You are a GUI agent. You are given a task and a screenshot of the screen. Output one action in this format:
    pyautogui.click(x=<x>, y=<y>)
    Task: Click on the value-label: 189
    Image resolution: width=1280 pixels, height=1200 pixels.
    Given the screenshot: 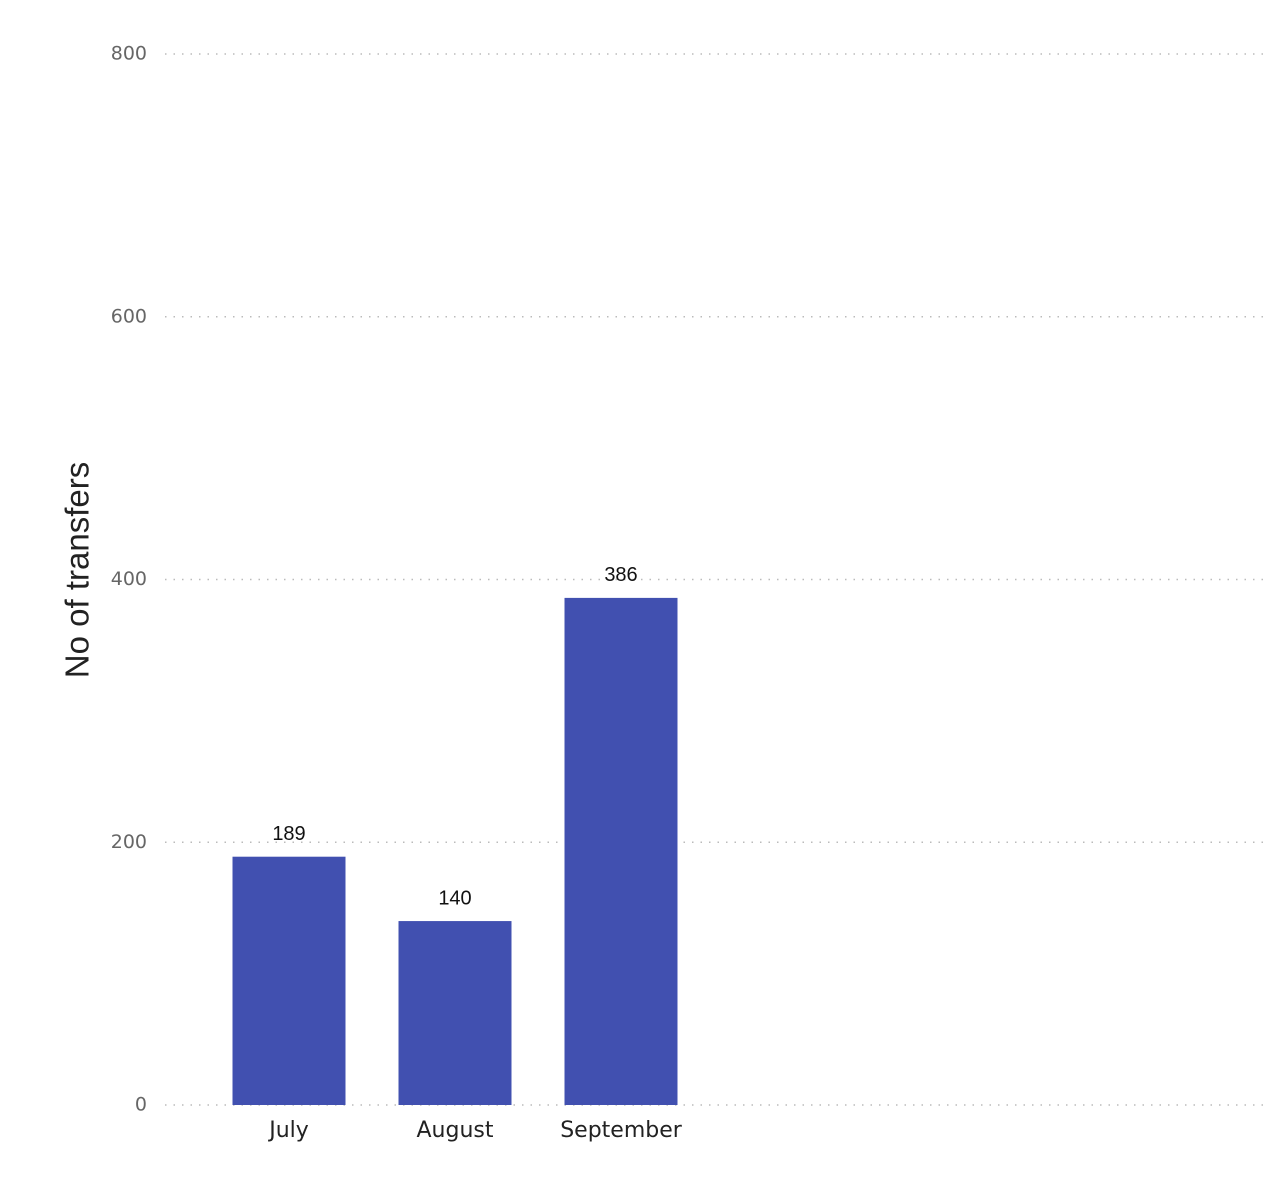 What is the action you would take?
    pyautogui.click(x=288, y=834)
    